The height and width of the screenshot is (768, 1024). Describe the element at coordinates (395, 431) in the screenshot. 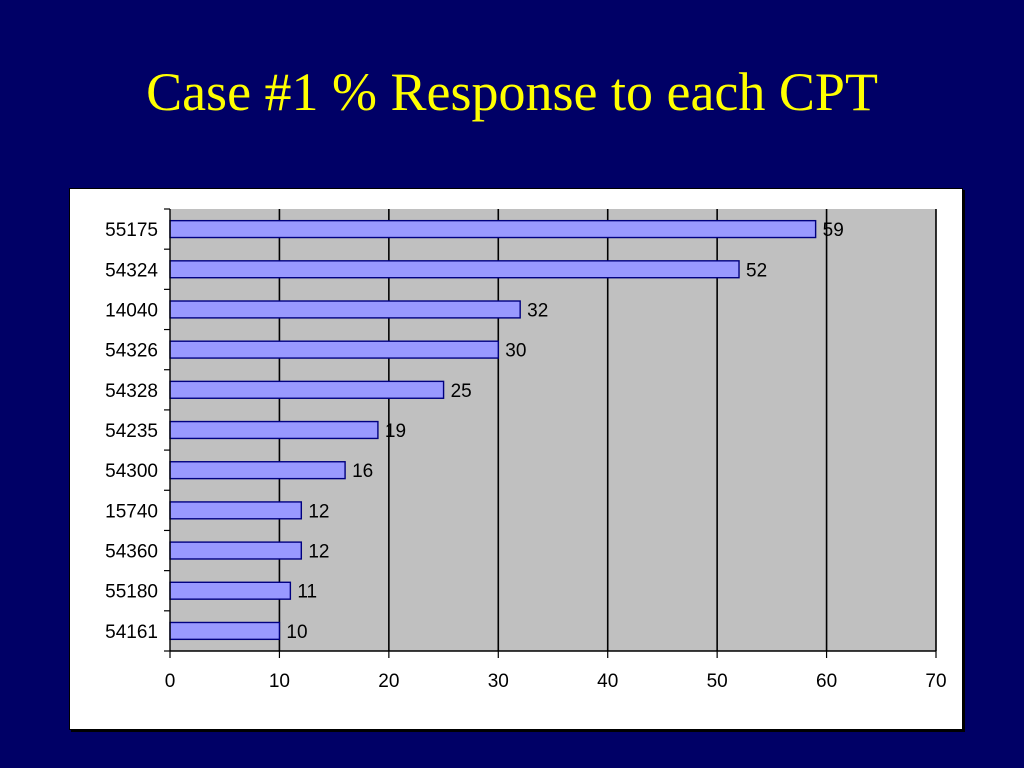

I see `data-label: 19` at that location.